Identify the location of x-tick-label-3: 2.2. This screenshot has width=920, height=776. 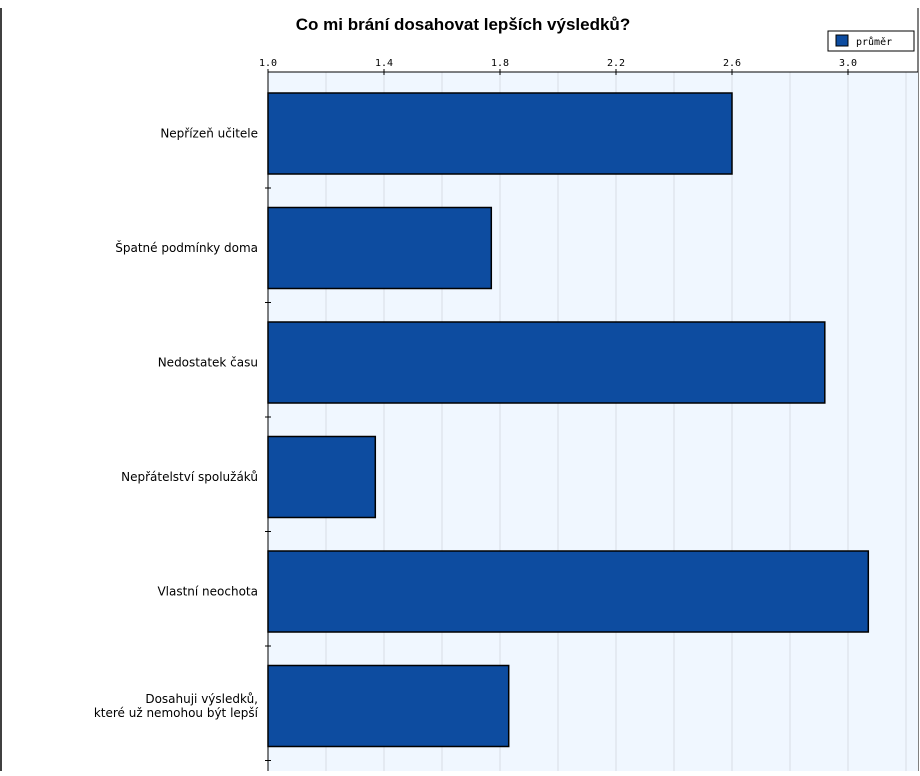
(616, 63).